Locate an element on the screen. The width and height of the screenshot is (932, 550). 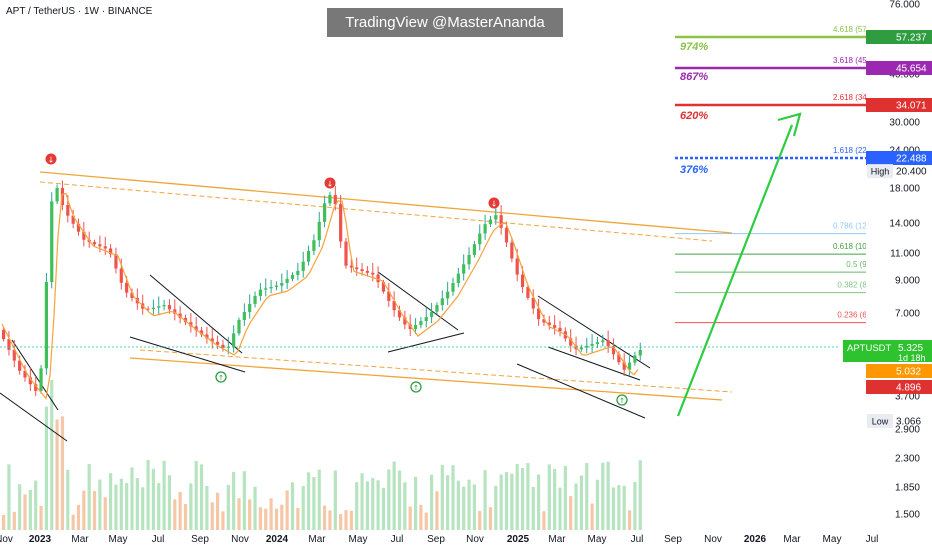
peak-marker-arrow: ↓ is located at coordinates (494, 204).